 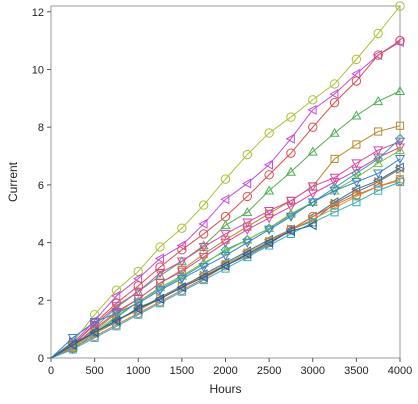 I want to click on y-tick-label: 12, so click(x=38, y=13).